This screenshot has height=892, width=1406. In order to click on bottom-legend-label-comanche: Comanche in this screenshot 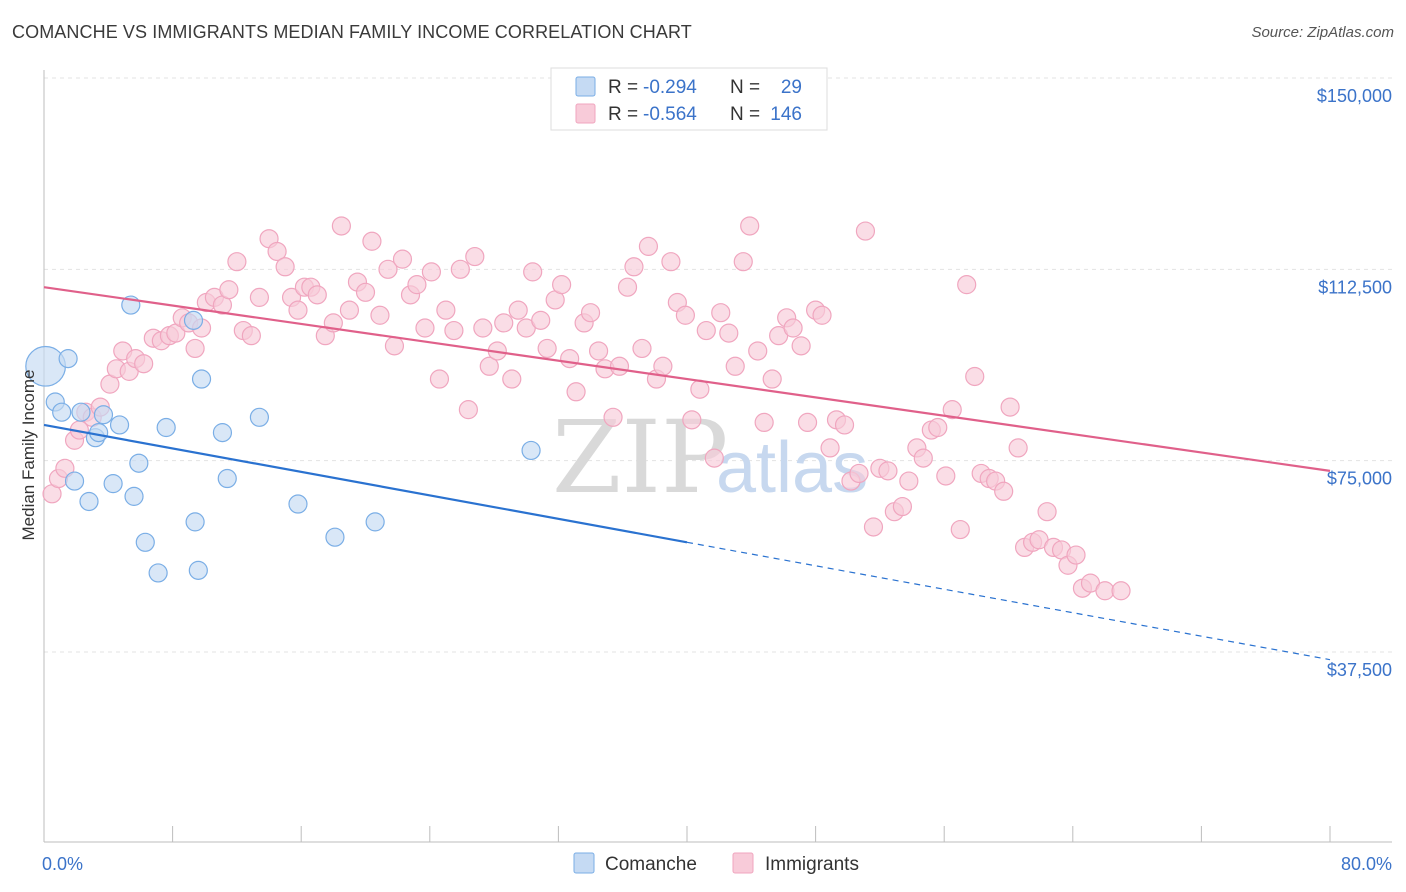, I will do `click(651, 864)`.